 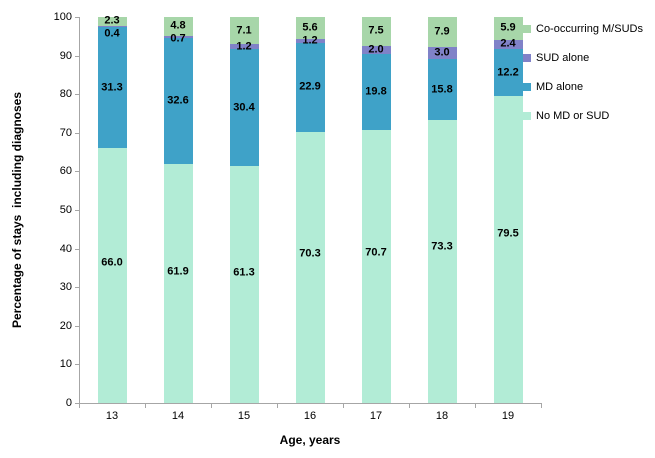 I want to click on x-category-label: 17, so click(x=376, y=416).